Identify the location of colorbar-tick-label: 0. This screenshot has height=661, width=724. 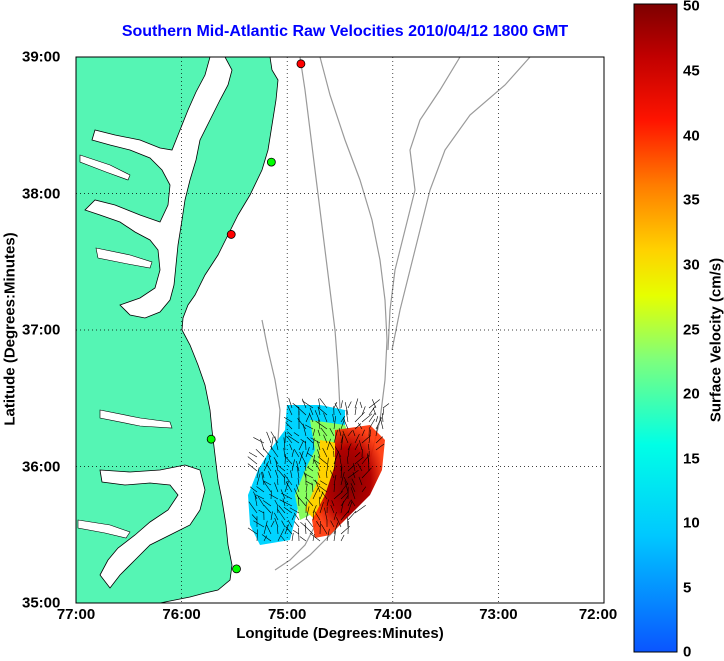
(687, 652).